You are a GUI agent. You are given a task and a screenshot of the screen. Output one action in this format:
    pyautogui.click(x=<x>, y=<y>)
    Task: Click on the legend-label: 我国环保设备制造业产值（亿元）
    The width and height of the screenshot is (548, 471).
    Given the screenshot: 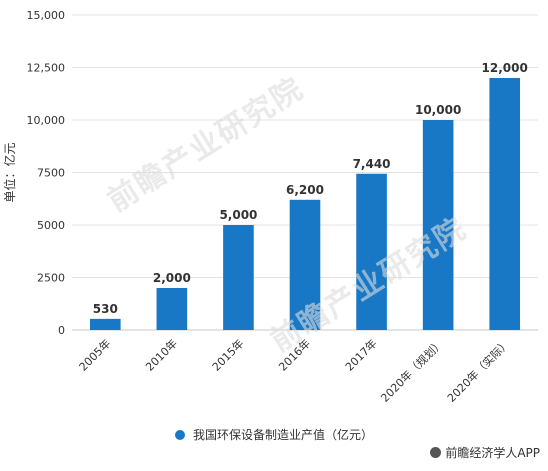 What is the action you would take?
    pyautogui.click(x=282, y=435)
    